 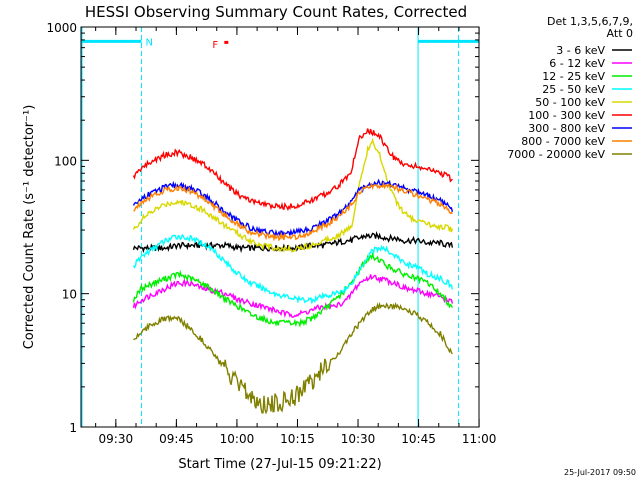 I want to click on legend-label: 7000 - 20000 keV, so click(x=556, y=154).